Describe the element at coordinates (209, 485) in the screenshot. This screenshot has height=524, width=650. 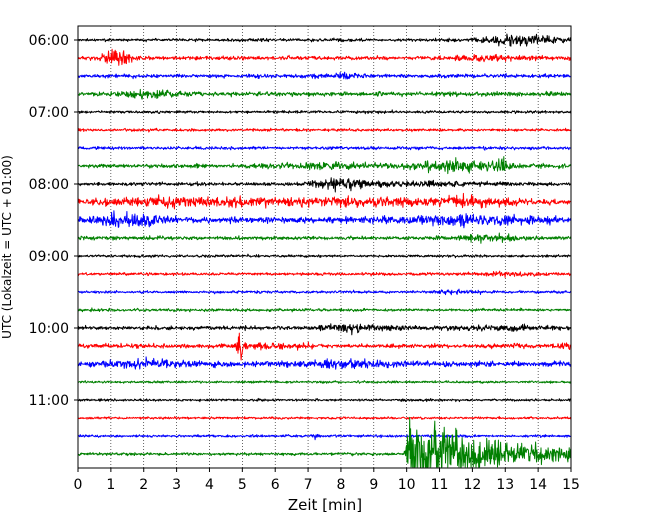
I see `x-tick-label: 4` at that location.